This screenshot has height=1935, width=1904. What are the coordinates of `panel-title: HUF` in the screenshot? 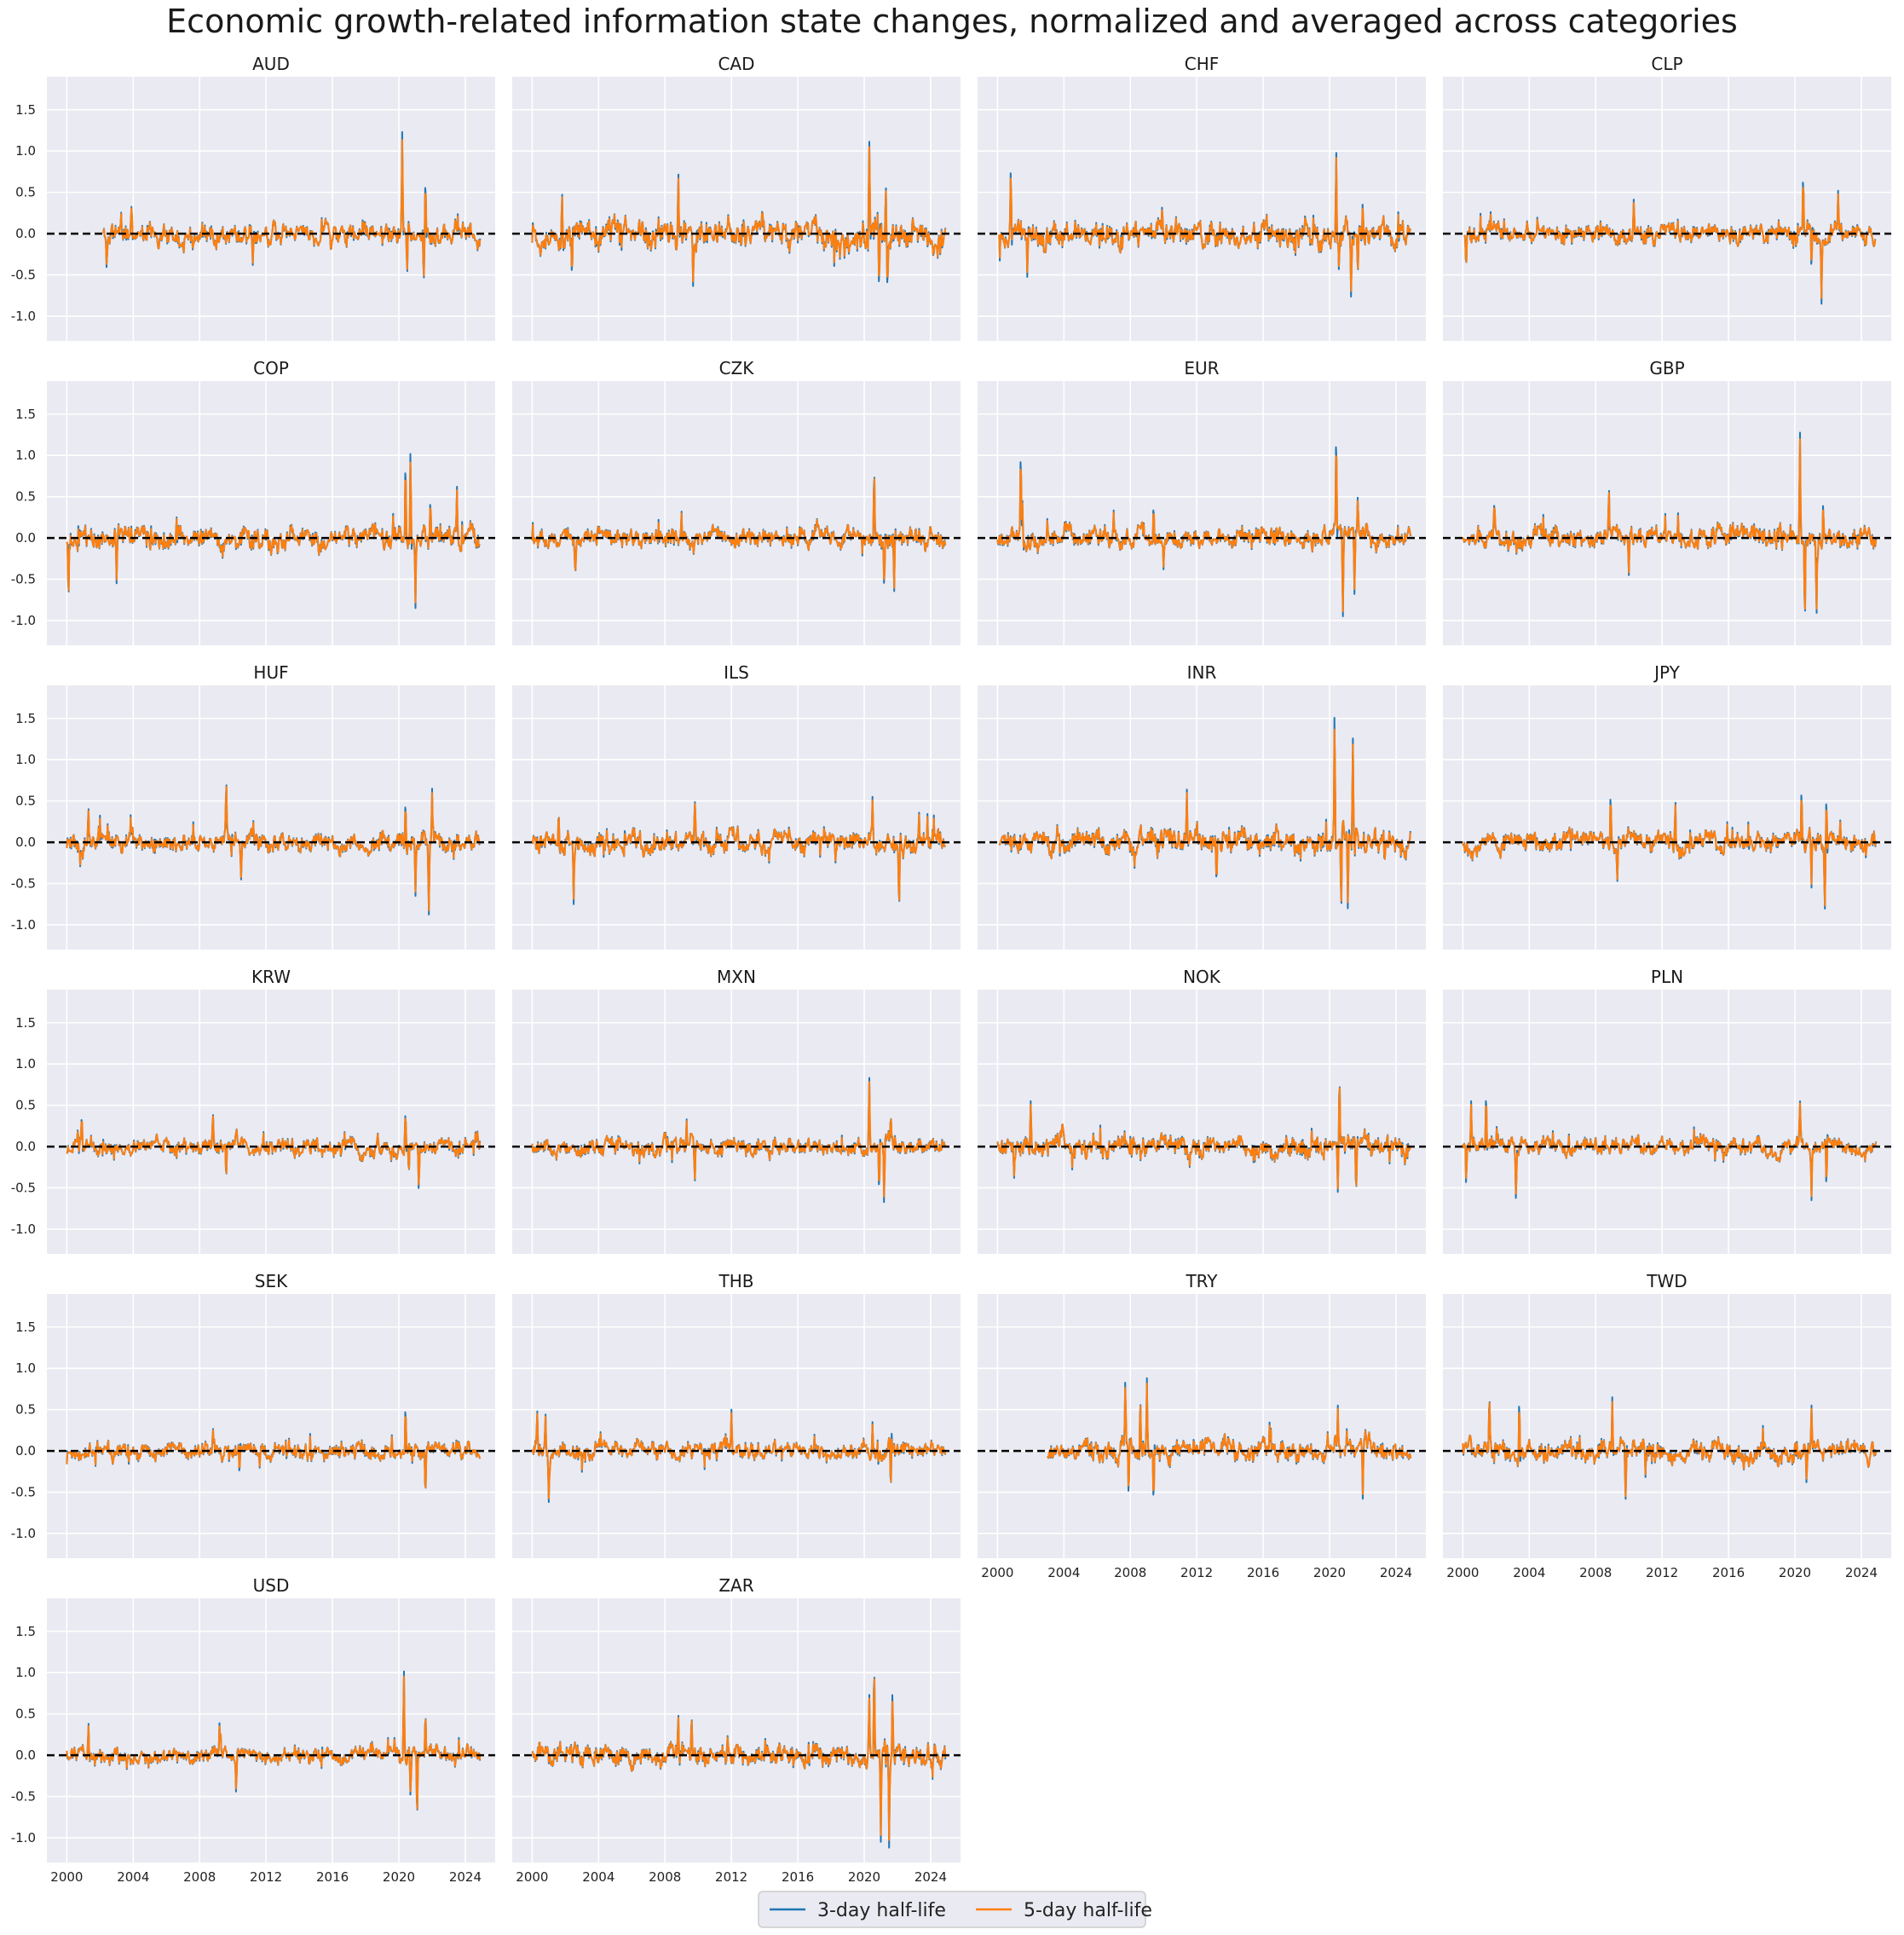 It's located at (270, 672).